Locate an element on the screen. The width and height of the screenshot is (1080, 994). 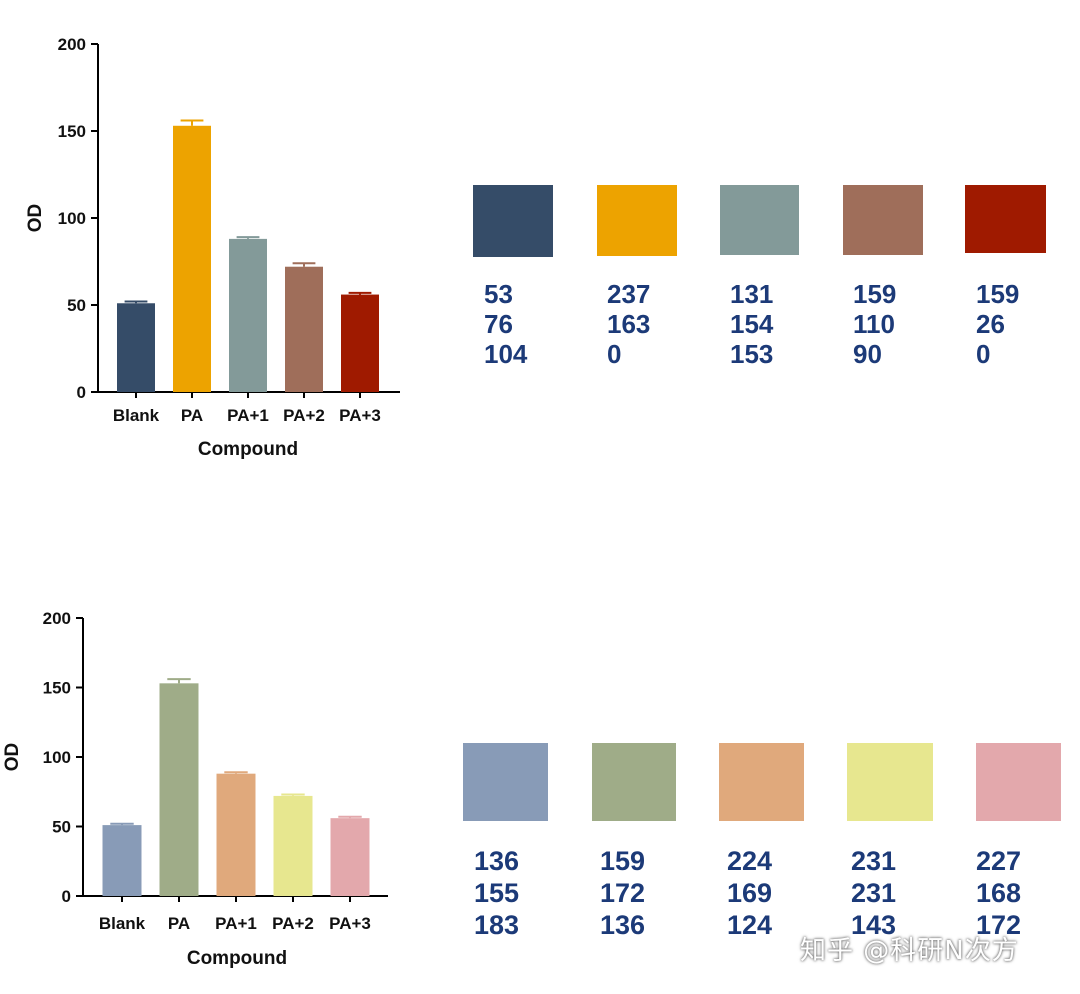
rgb-green: 155 is located at coordinates (497, 893).